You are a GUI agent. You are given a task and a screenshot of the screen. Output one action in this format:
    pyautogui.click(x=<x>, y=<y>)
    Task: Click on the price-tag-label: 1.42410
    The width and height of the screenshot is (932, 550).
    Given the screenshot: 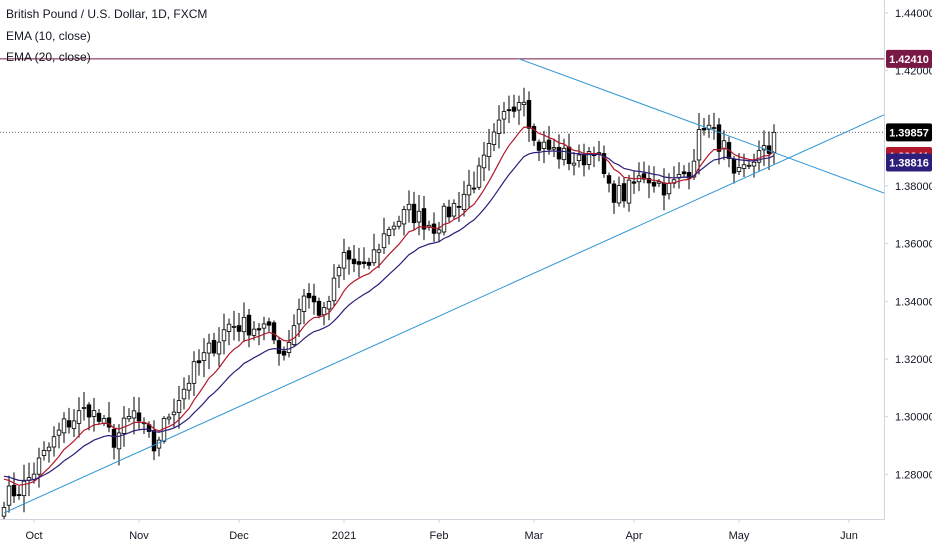 What is the action you would take?
    pyautogui.click(x=909, y=60)
    